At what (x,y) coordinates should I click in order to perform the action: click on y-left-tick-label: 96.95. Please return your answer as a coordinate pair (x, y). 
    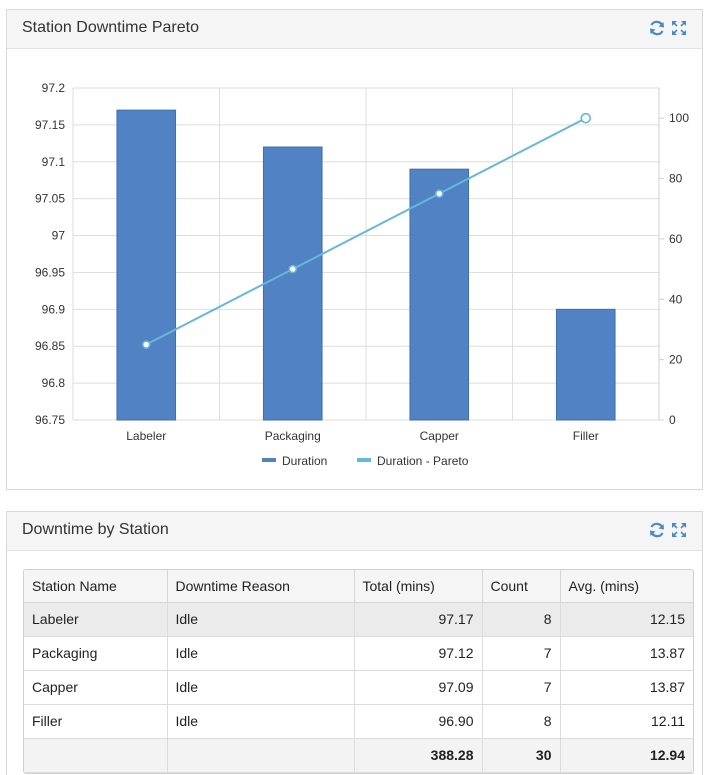
    Looking at the image, I should click on (50, 272).